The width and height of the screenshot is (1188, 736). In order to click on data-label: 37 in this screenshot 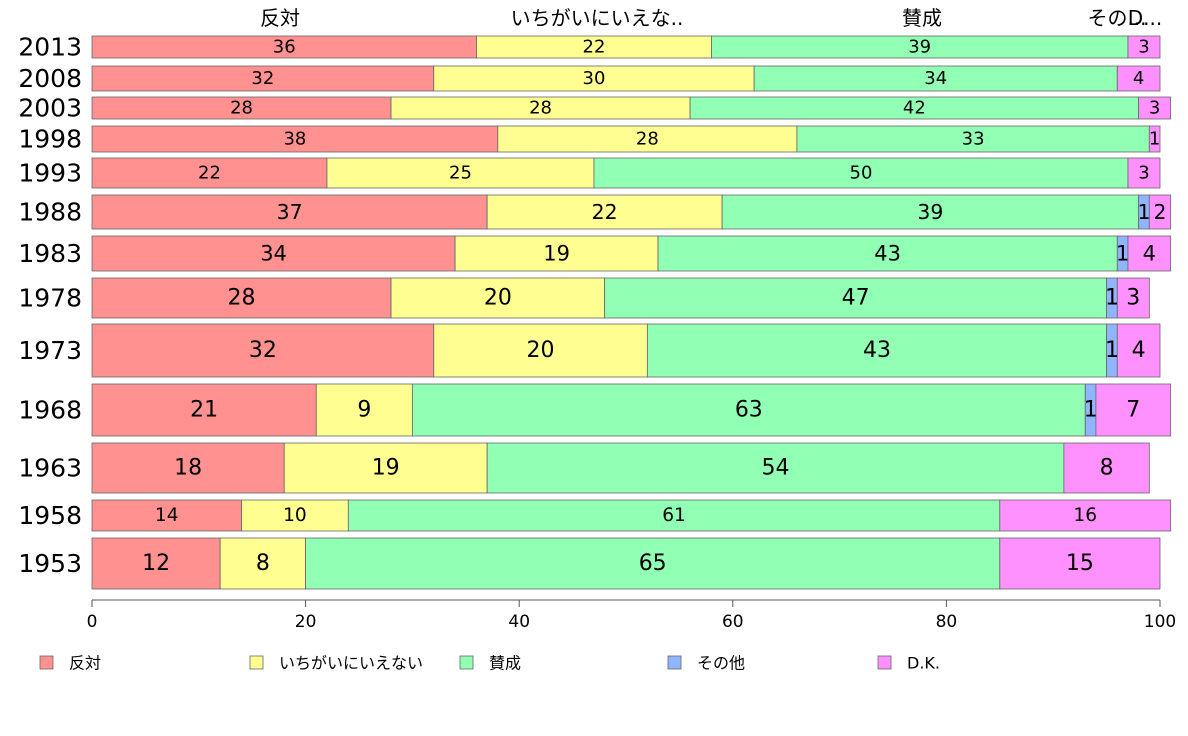, I will do `click(290, 212)`.